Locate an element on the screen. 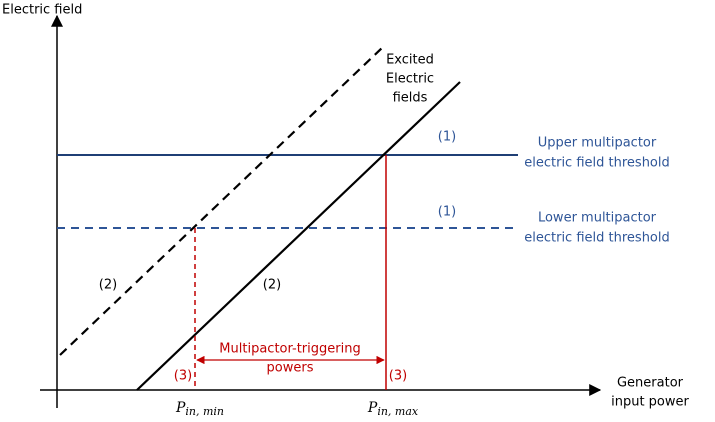 The width and height of the screenshot is (715, 422). threshold-label: Upper multipactor is located at coordinates (597, 143).